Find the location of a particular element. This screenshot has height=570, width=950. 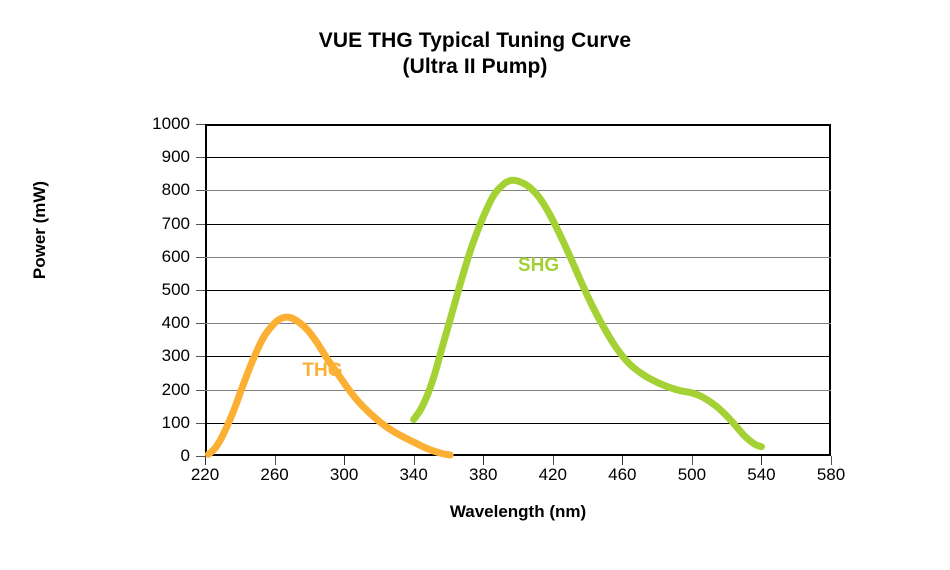

y-tick-label: 800 is located at coordinates (175, 190).